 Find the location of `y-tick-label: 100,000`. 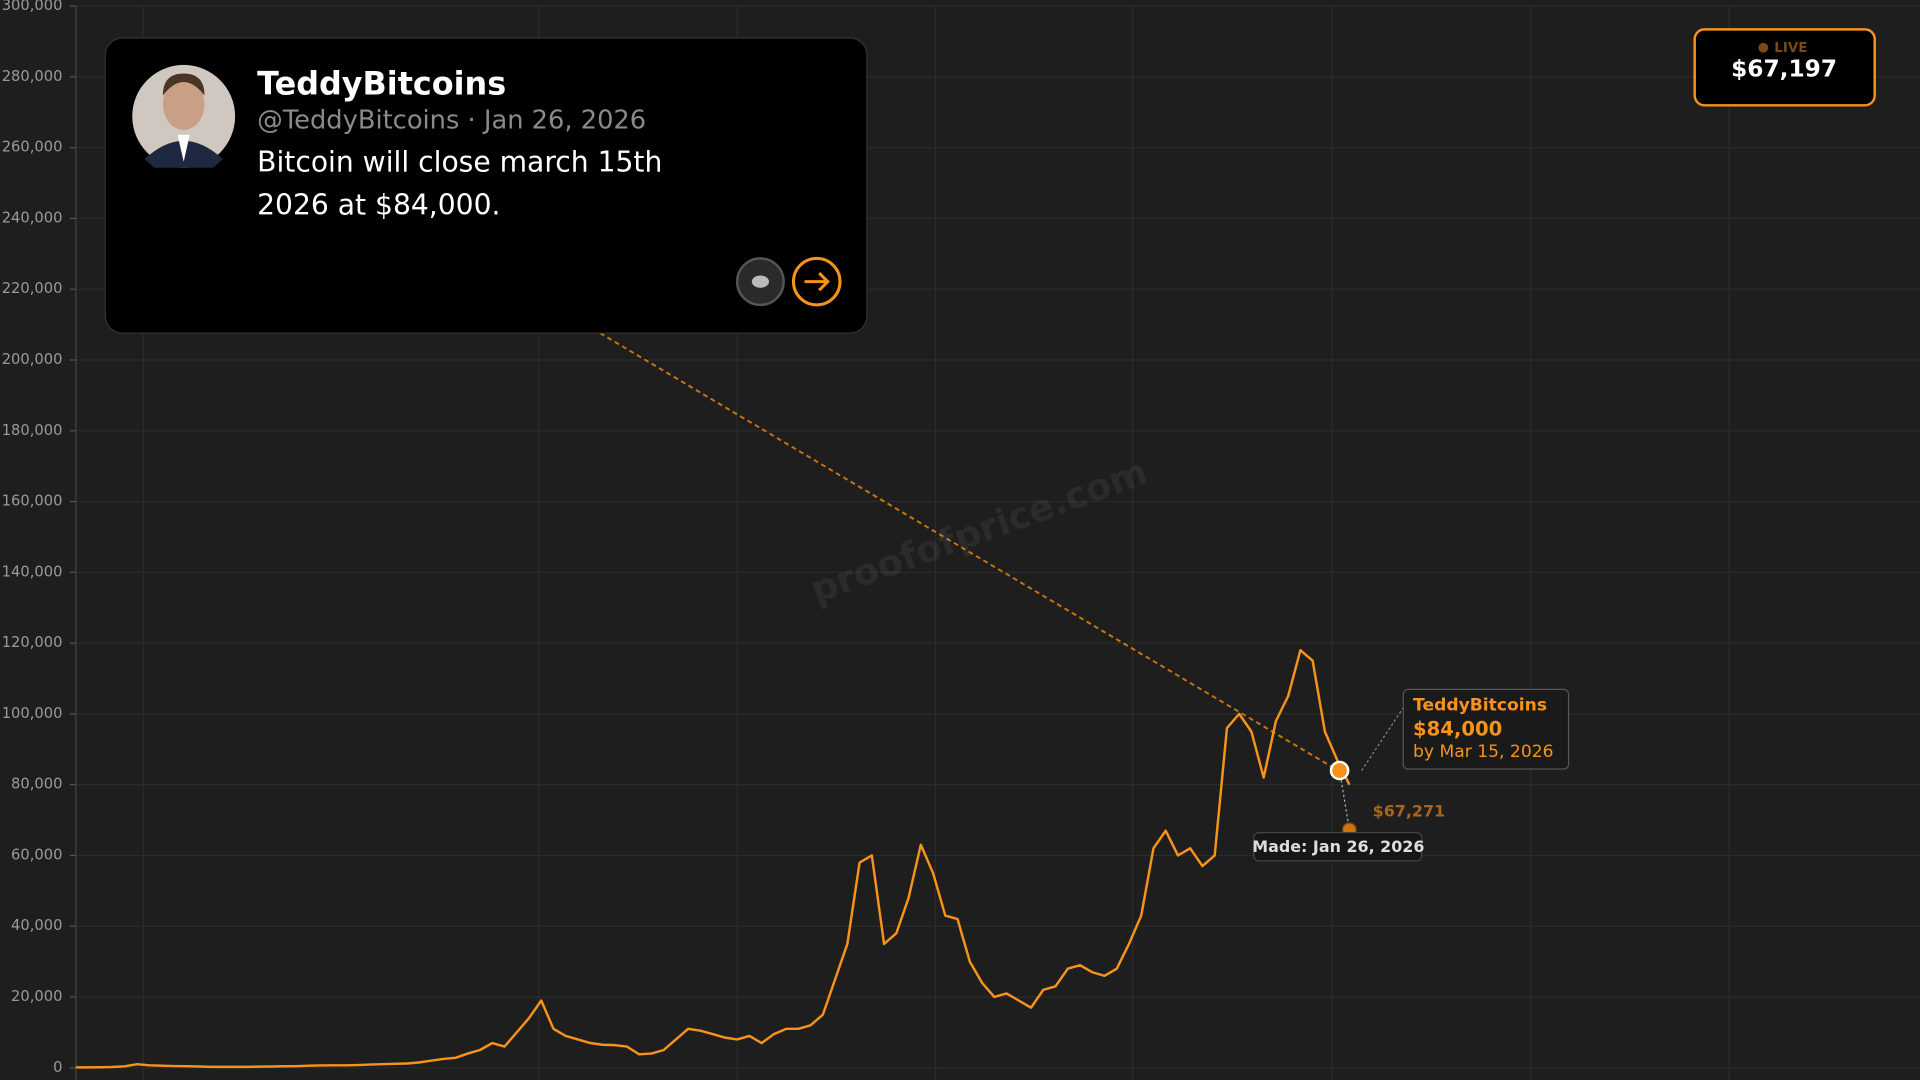

y-tick-label: 100,000 is located at coordinates (32, 713).